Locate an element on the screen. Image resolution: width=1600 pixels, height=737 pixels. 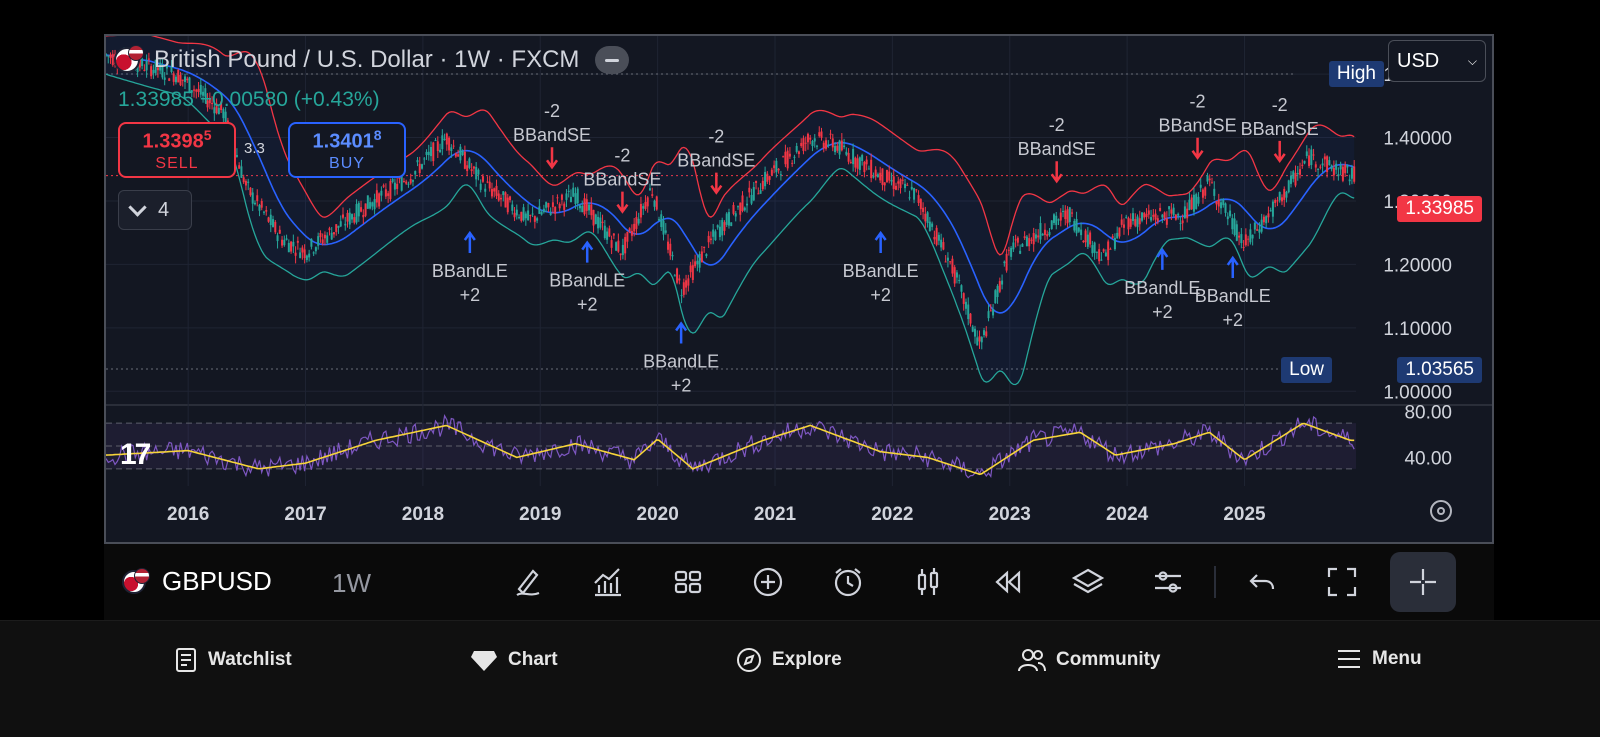
long-arrow is located at coordinates (469, 241).